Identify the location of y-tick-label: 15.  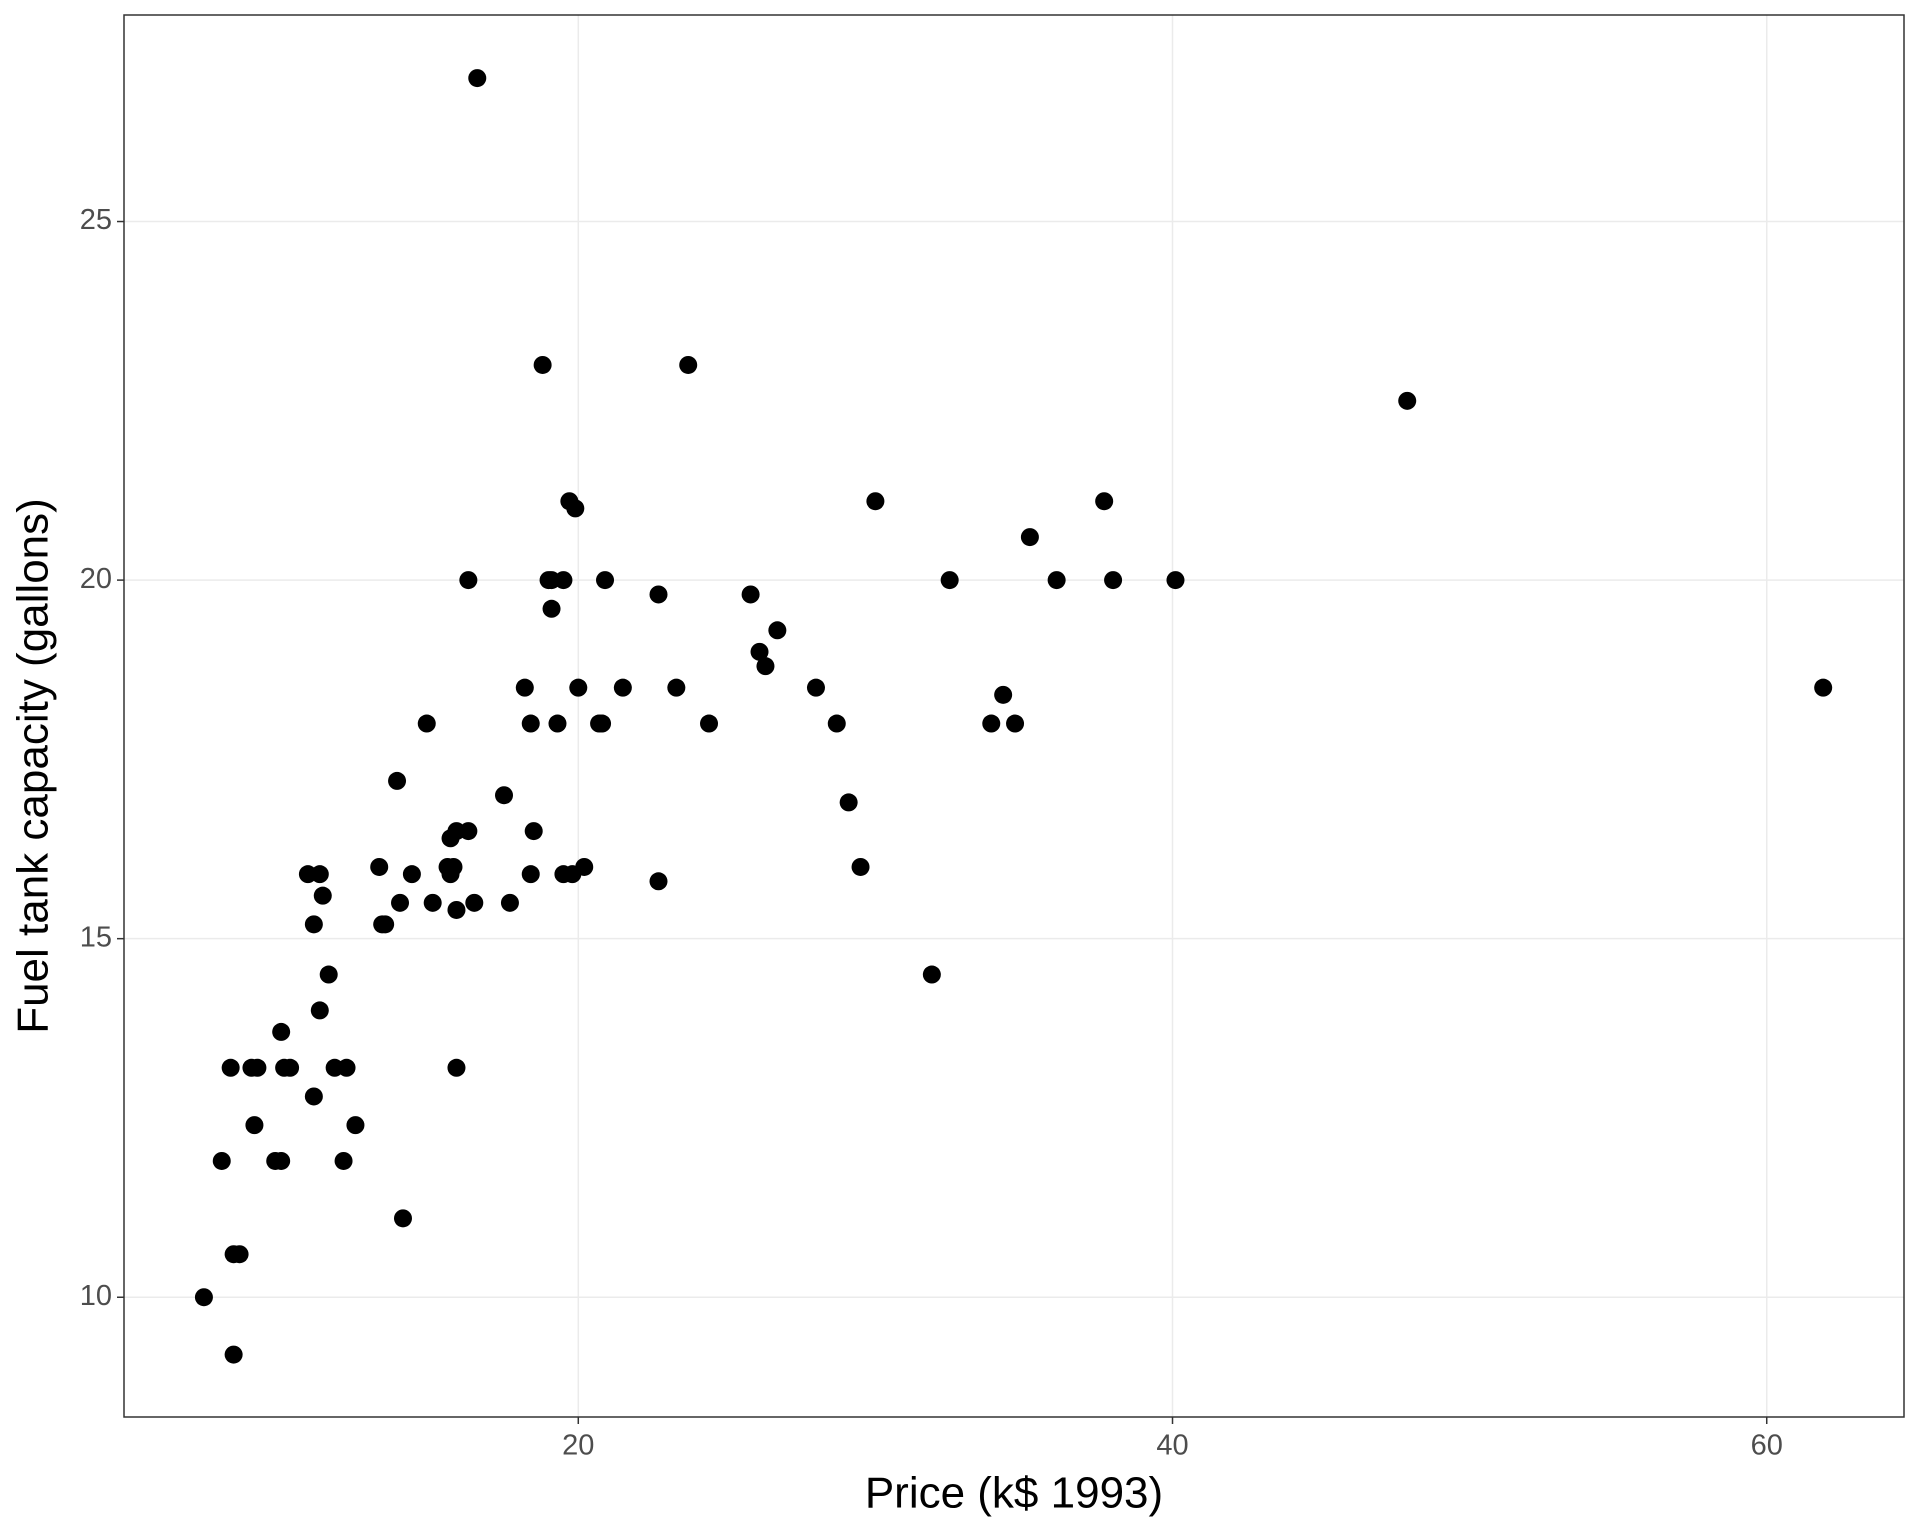
(96, 937).